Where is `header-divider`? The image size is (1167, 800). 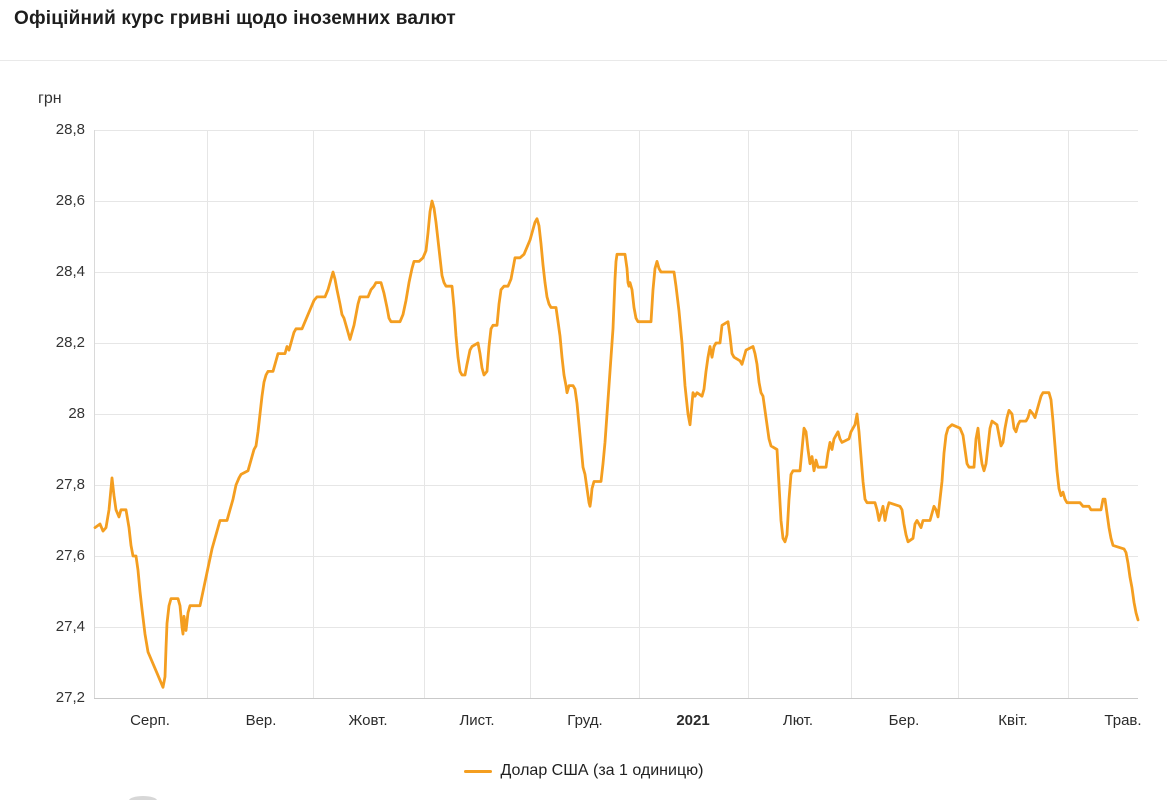
header-divider is located at coordinates (583, 60).